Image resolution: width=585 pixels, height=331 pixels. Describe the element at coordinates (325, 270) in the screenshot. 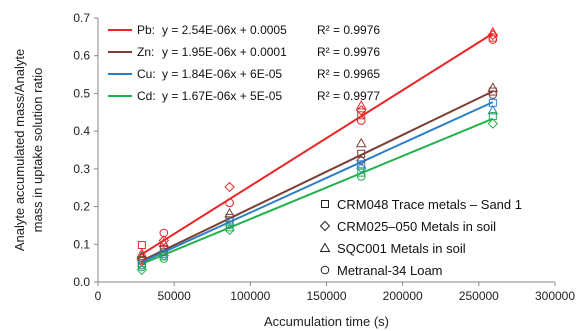

I see `legend-marker-circle` at that location.